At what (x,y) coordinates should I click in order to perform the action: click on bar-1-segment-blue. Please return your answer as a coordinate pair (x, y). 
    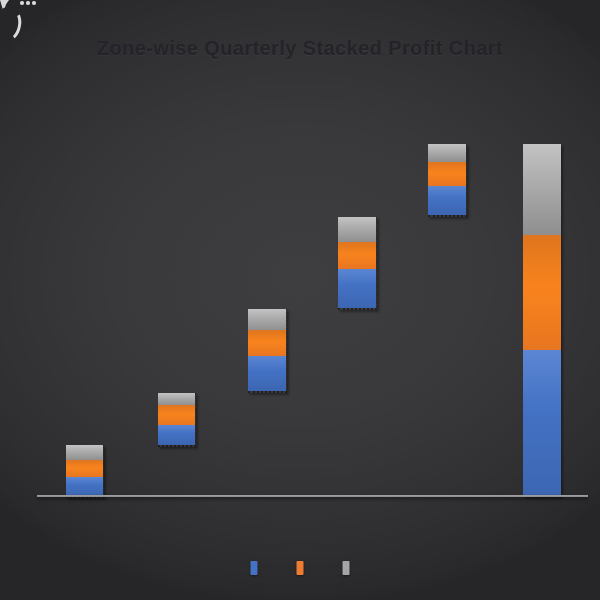
    Looking at the image, I should click on (84, 486).